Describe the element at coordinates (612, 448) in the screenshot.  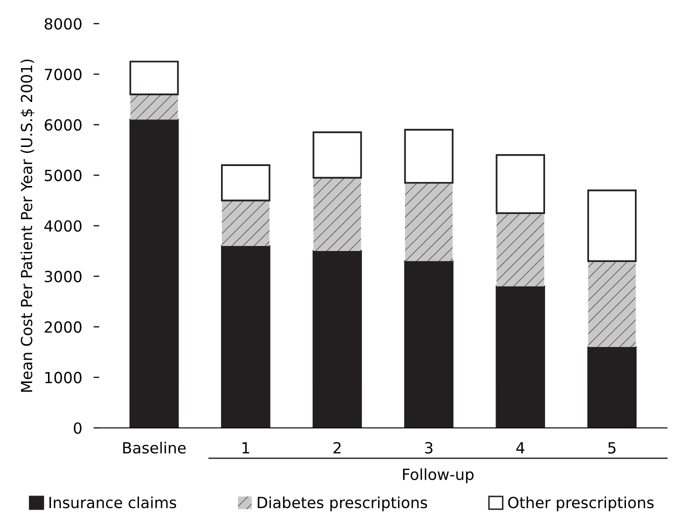
I see `x-tick-label: 5` at that location.